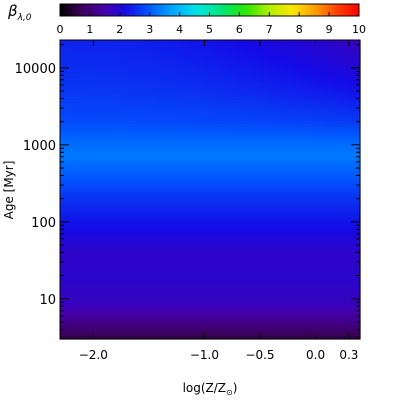  I want to click on colorbar-tick-label: 2, so click(119, 29).